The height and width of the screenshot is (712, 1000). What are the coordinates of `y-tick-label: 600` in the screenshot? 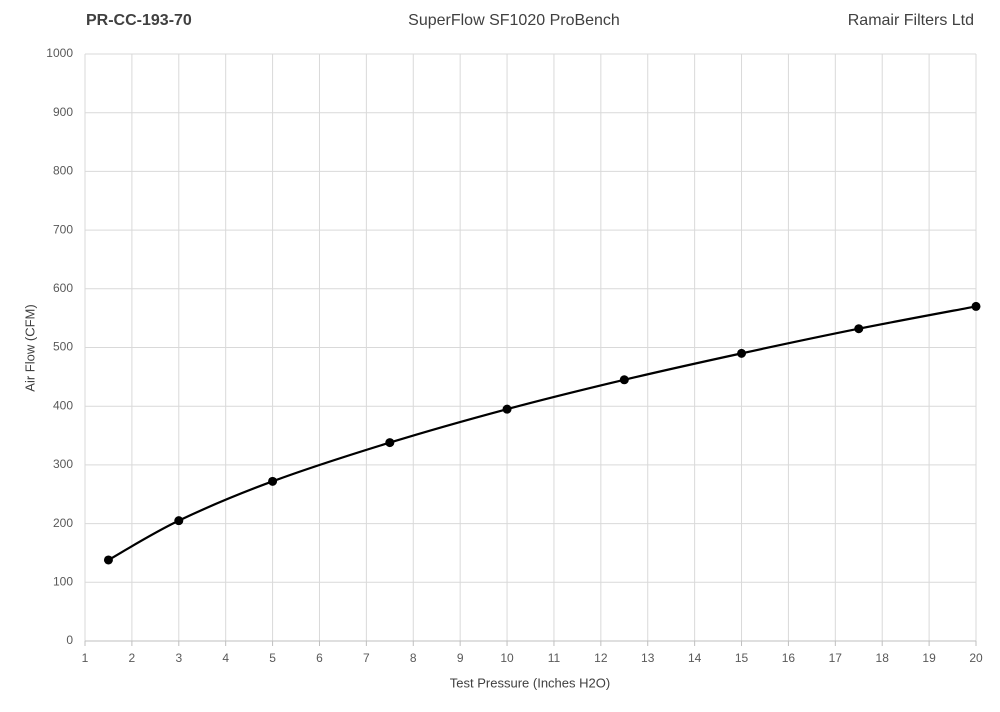 It's located at (63, 288).